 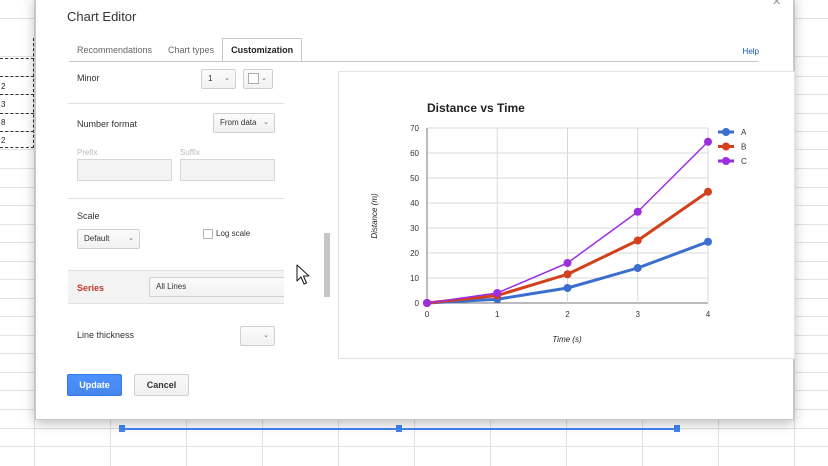 I want to click on chart-title: Distance vs Time, so click(x=476, y=108).